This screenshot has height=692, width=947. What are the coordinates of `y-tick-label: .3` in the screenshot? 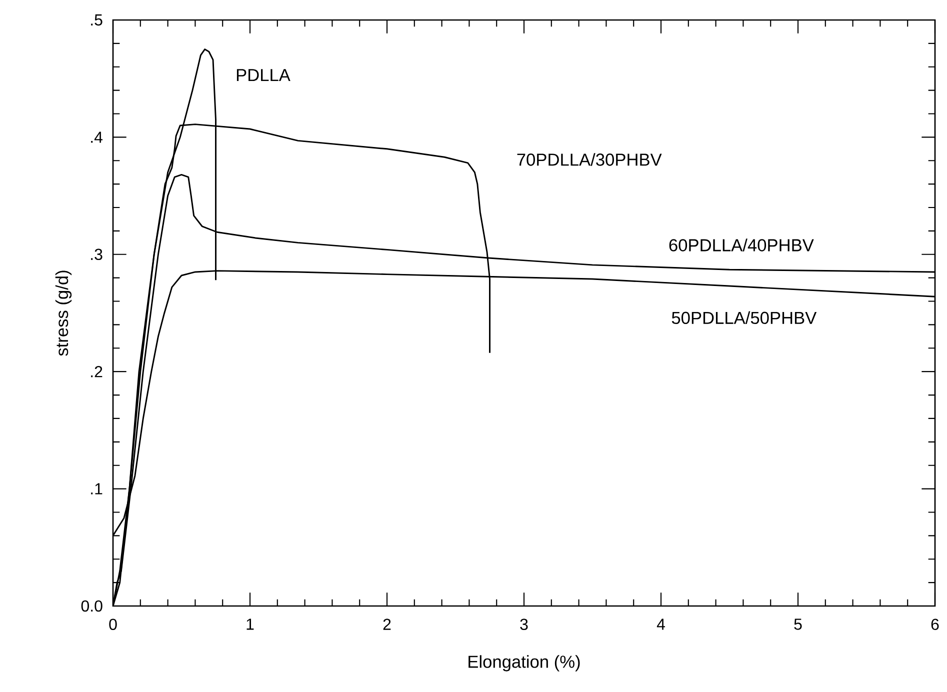 It's located at (96, 254).